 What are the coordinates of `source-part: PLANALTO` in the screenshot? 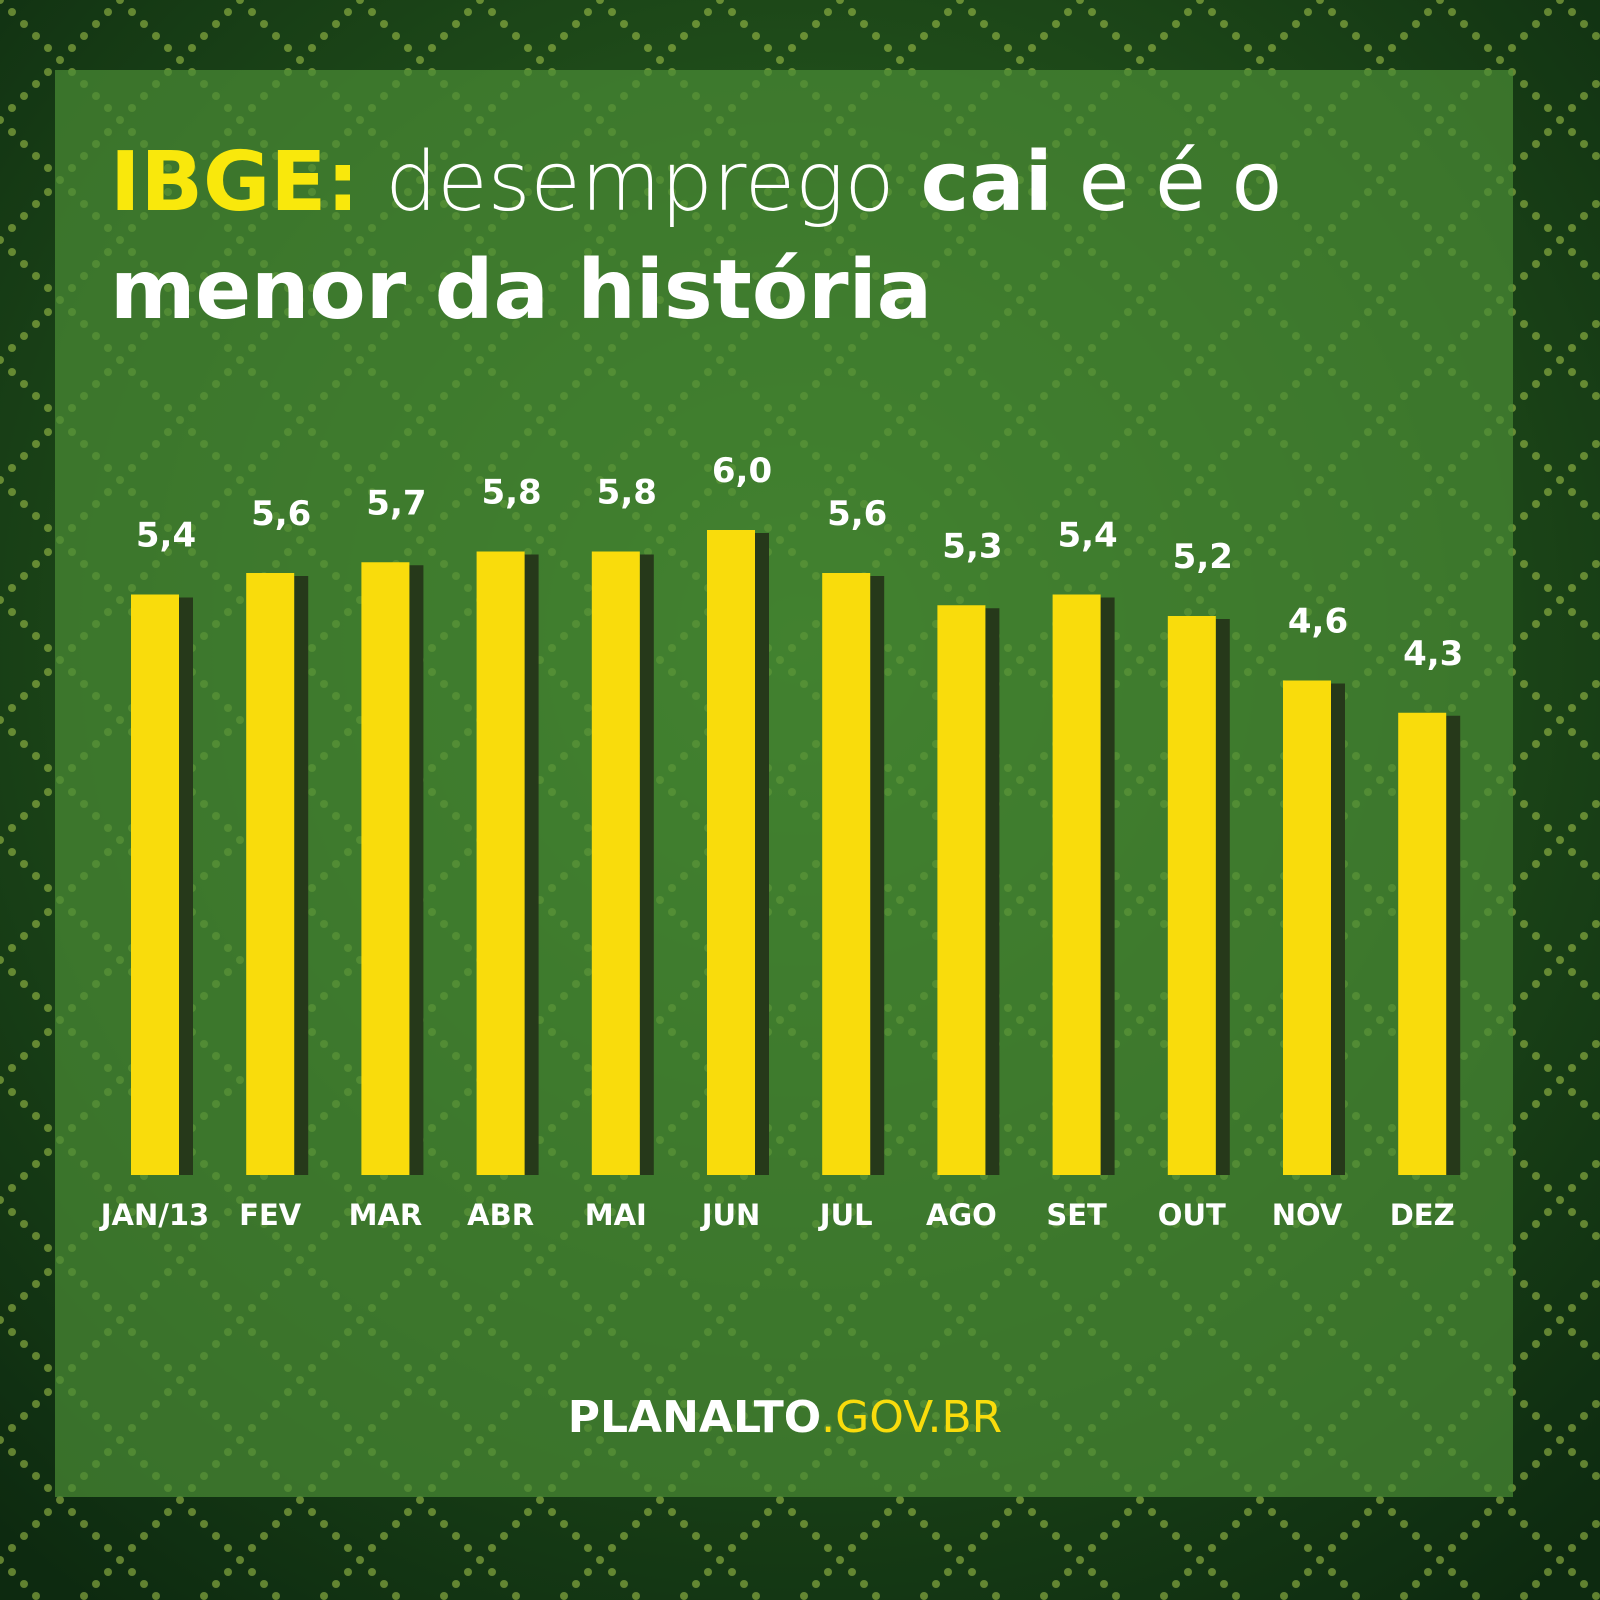 It's located at (694, 1417).